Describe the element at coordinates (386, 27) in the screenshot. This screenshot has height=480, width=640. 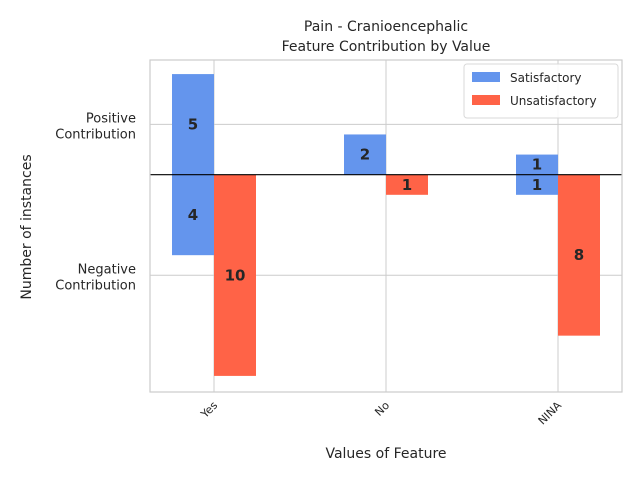
I see `chart-title-line-1: Pain - Cranioencephalic` at that location.